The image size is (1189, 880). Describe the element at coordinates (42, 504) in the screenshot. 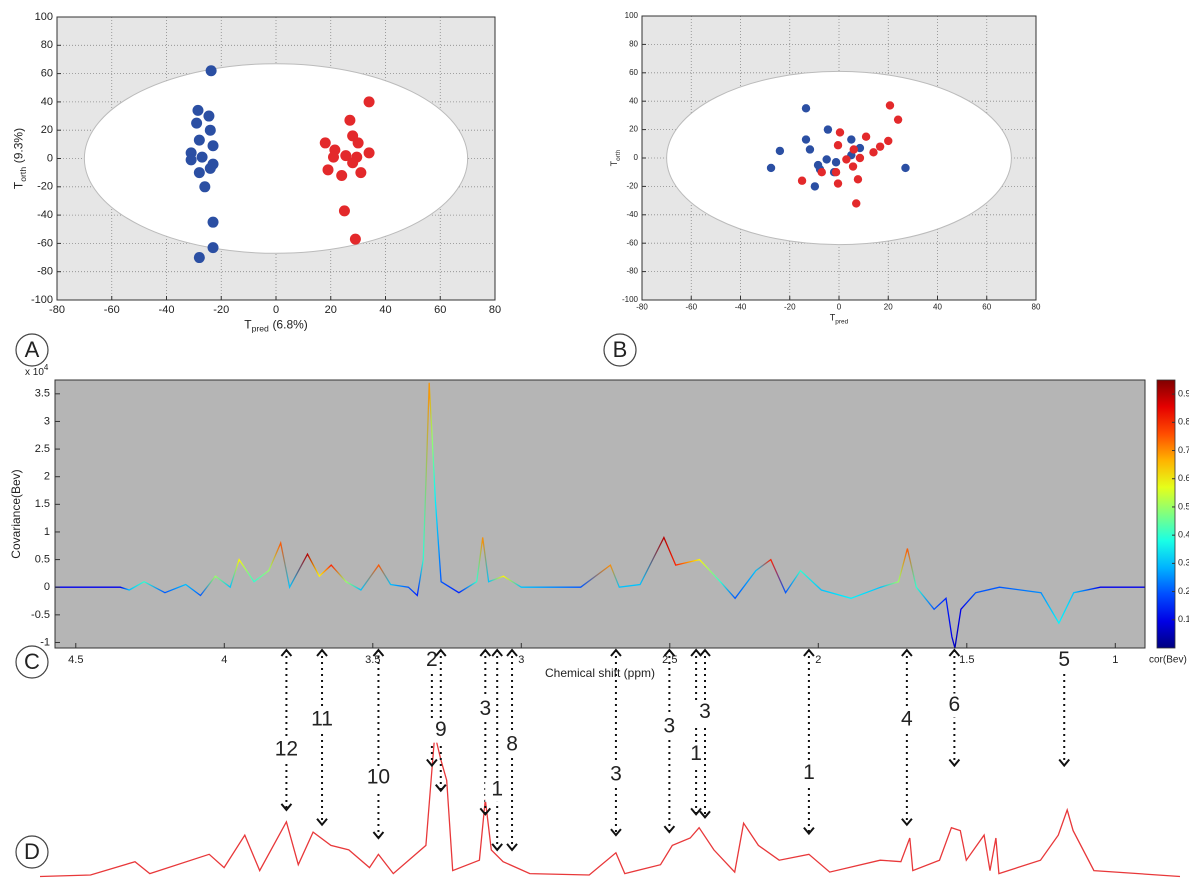

I see `y-tick-label: 1.5` at that location.